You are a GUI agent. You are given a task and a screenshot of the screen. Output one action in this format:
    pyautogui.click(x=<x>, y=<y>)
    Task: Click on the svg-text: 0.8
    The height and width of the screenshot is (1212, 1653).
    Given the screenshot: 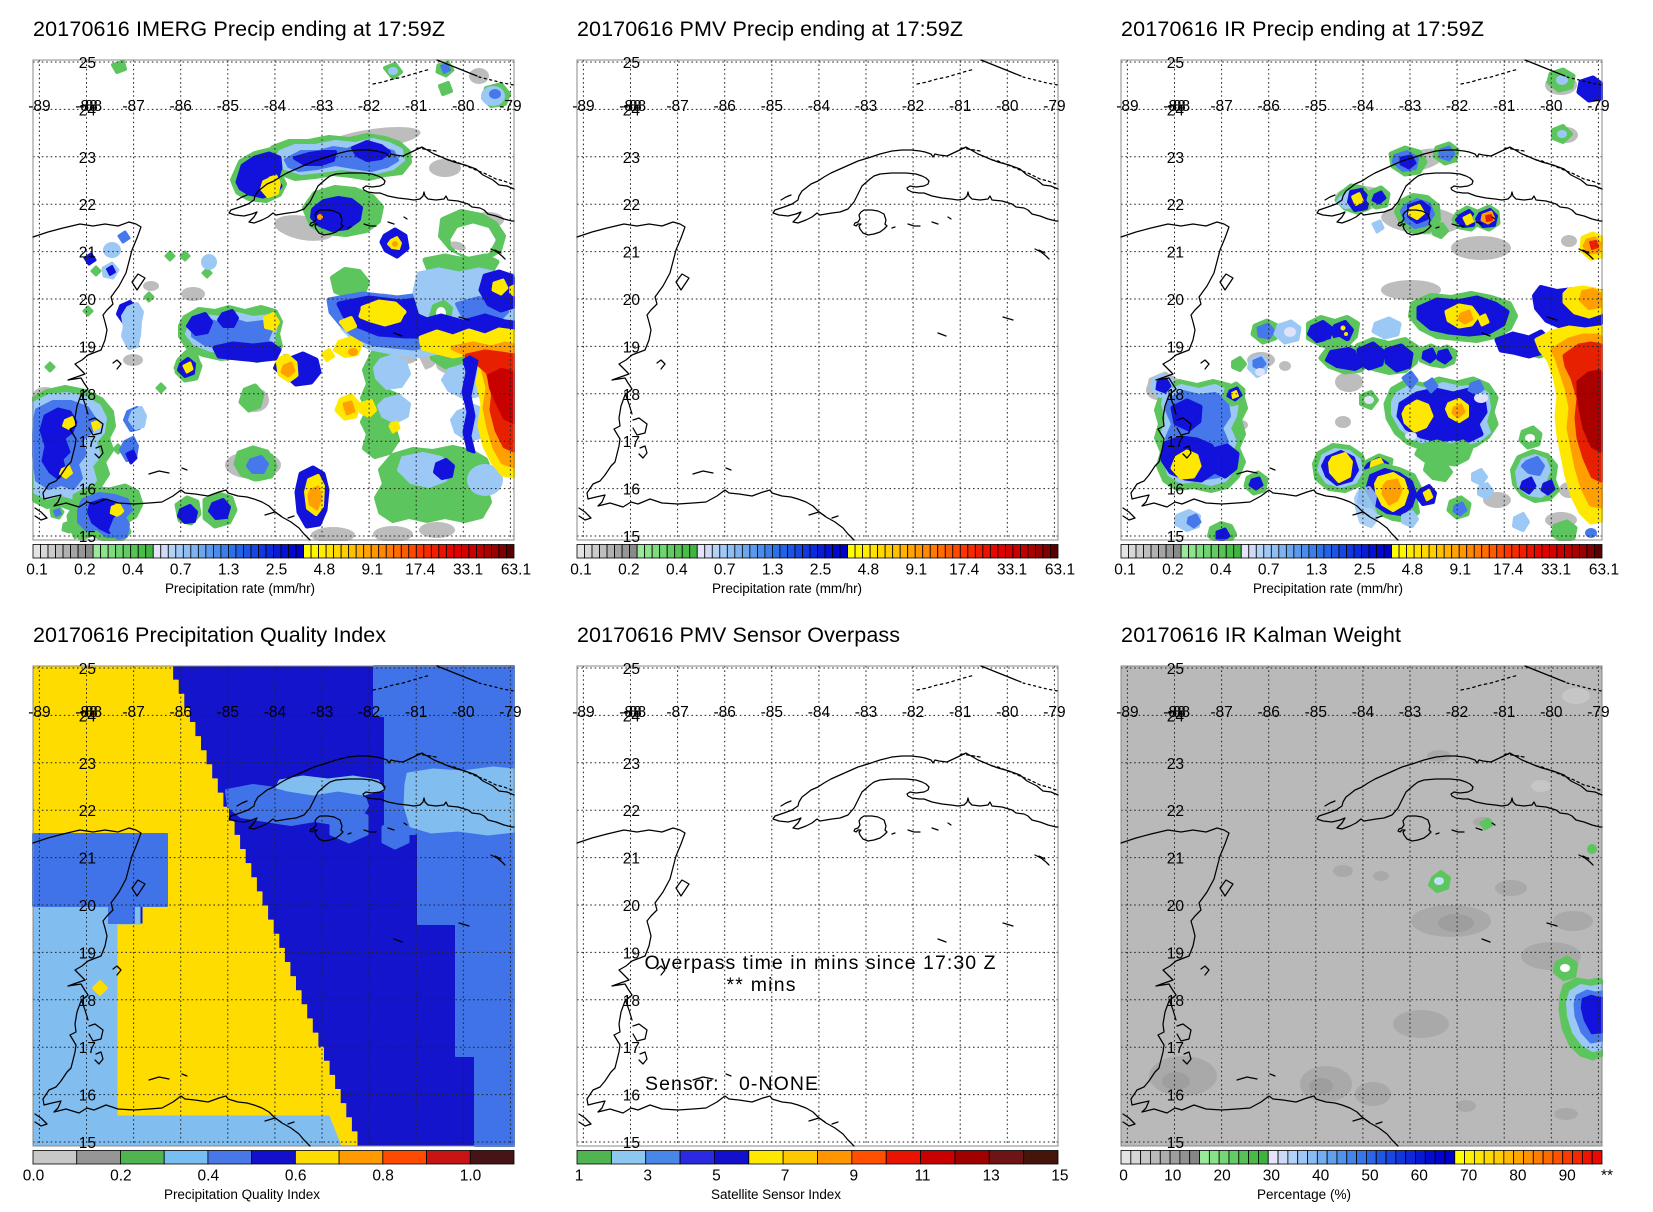 What is the action you would take?
    pyautogui.click(x=383, y=1176)
    